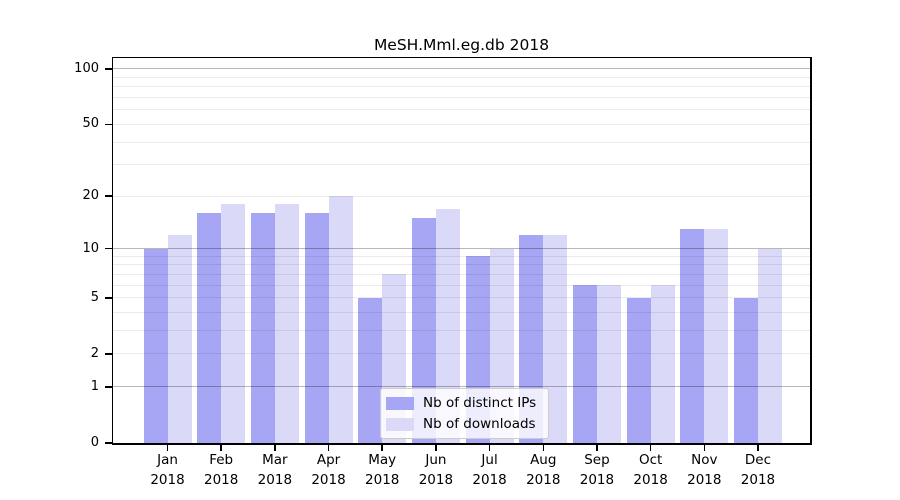 This screenshot has height=500, width=900. What do you see at coordinates (461, 444) in the screenshot?
I see `plot-spine-bottom` at bounding box center [461, 444].